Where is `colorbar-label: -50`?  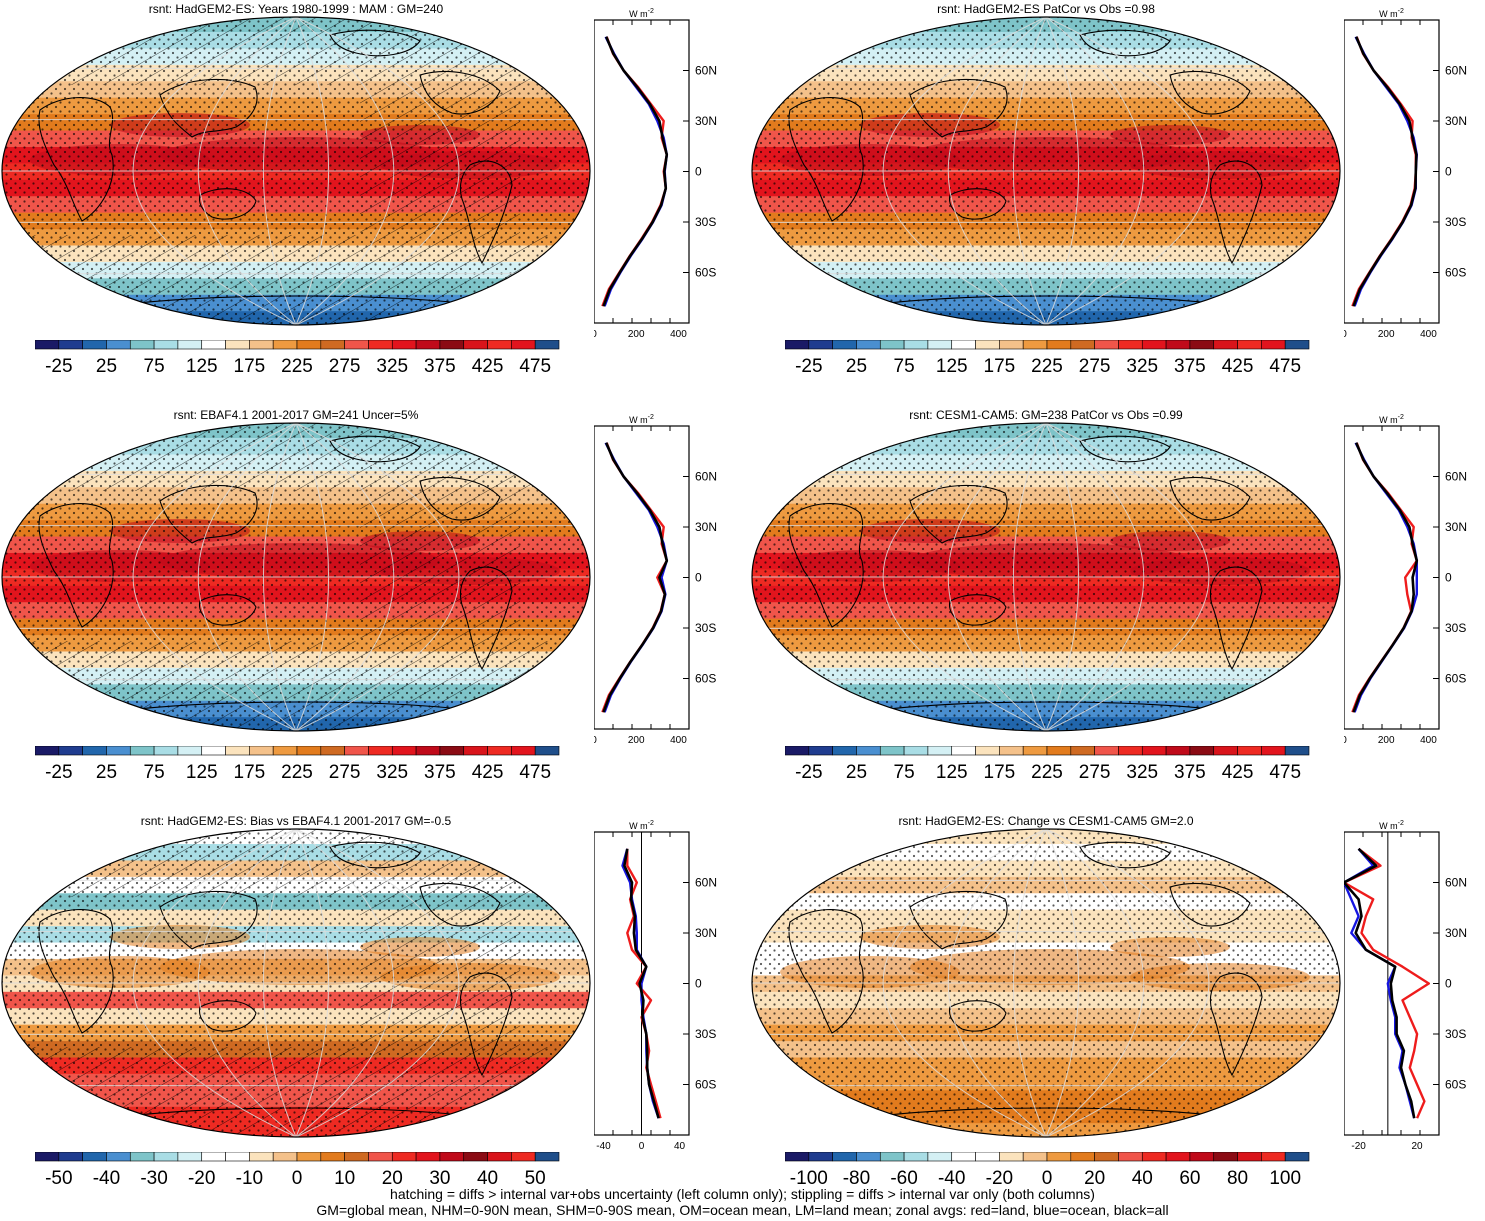 colorbar-label: -50 is located at coordinates (58, 1178).